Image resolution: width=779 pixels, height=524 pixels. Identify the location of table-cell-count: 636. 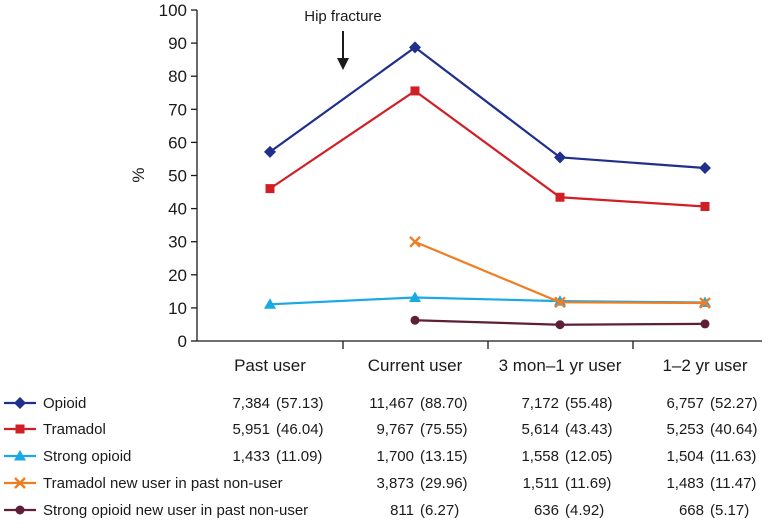
(546, 510).